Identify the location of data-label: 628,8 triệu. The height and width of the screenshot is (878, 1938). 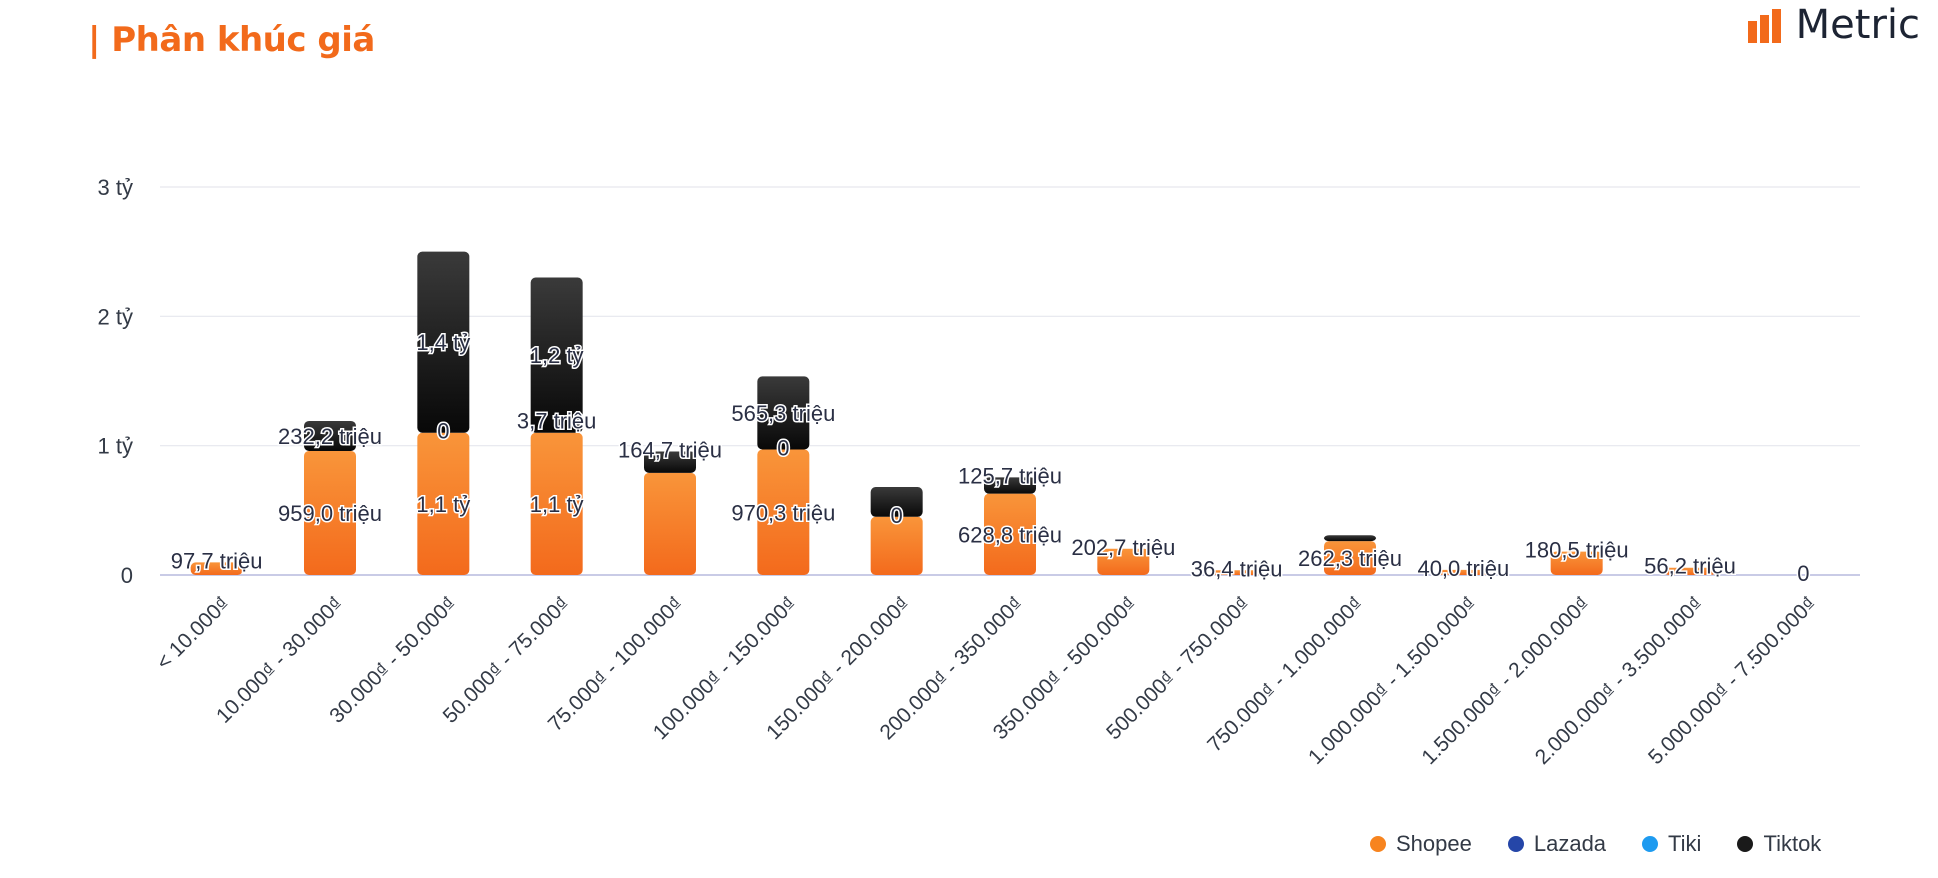
(1010, 534).